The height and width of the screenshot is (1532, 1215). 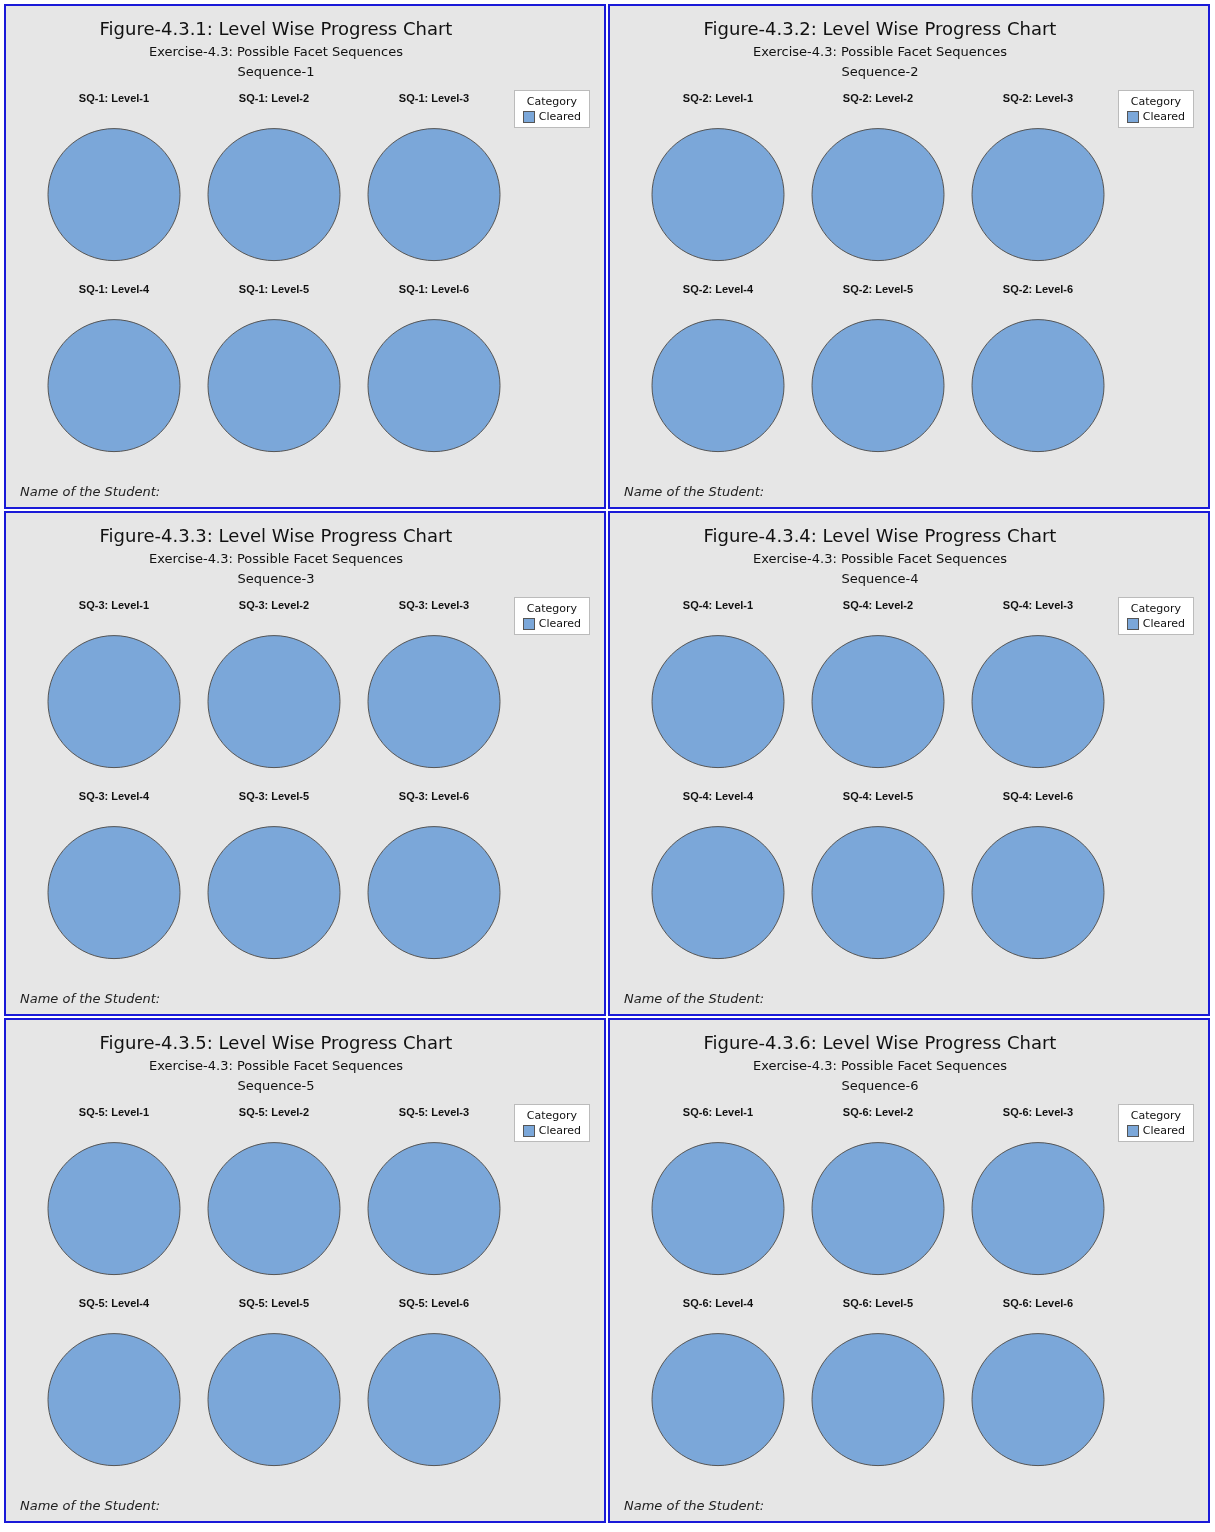 What do you see at coordinates (114, 288) in the screenshot?
I see `slice-label: SQ-1: Level-4` at bounding box center [114, 288].